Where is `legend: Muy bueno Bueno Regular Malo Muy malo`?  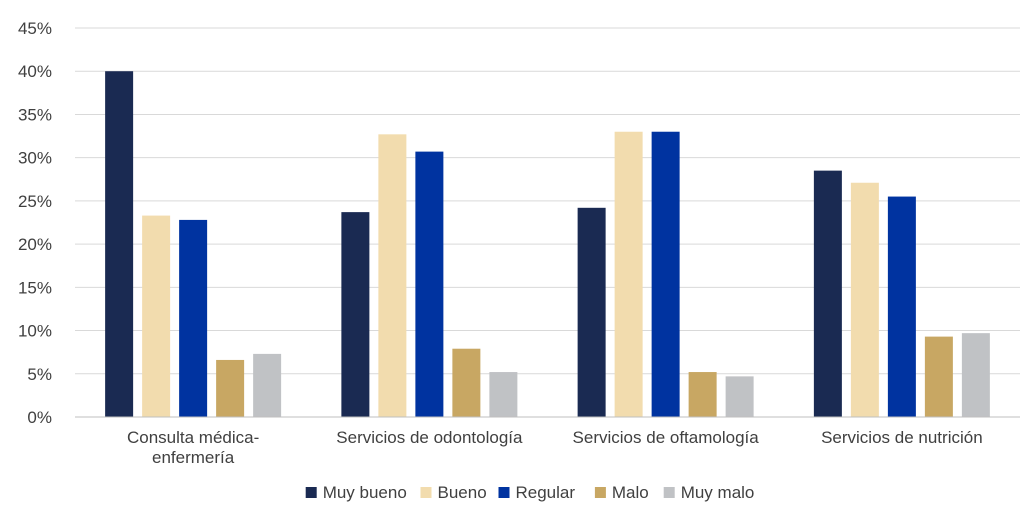 legend: Muy bueno Bueno Regular Malo Muy malo is located at coordinates (530, 492).